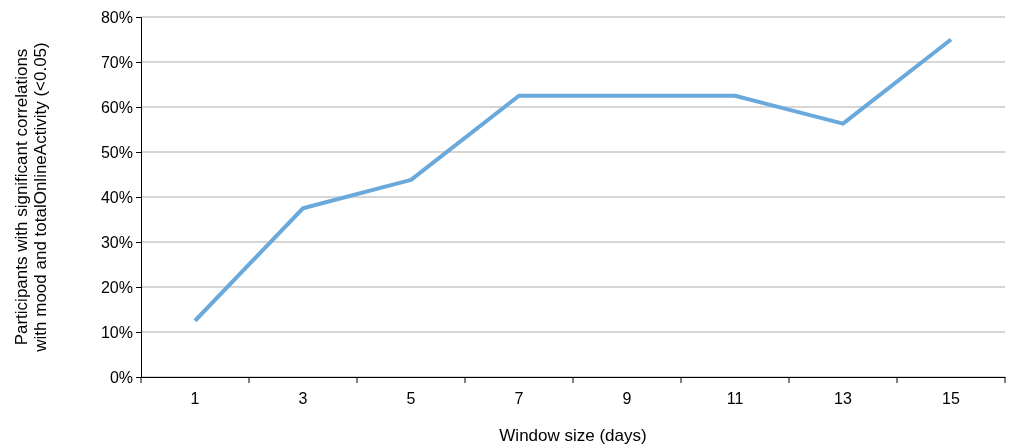  I want to click on y-tick-label: 70%, so click(116, 62).